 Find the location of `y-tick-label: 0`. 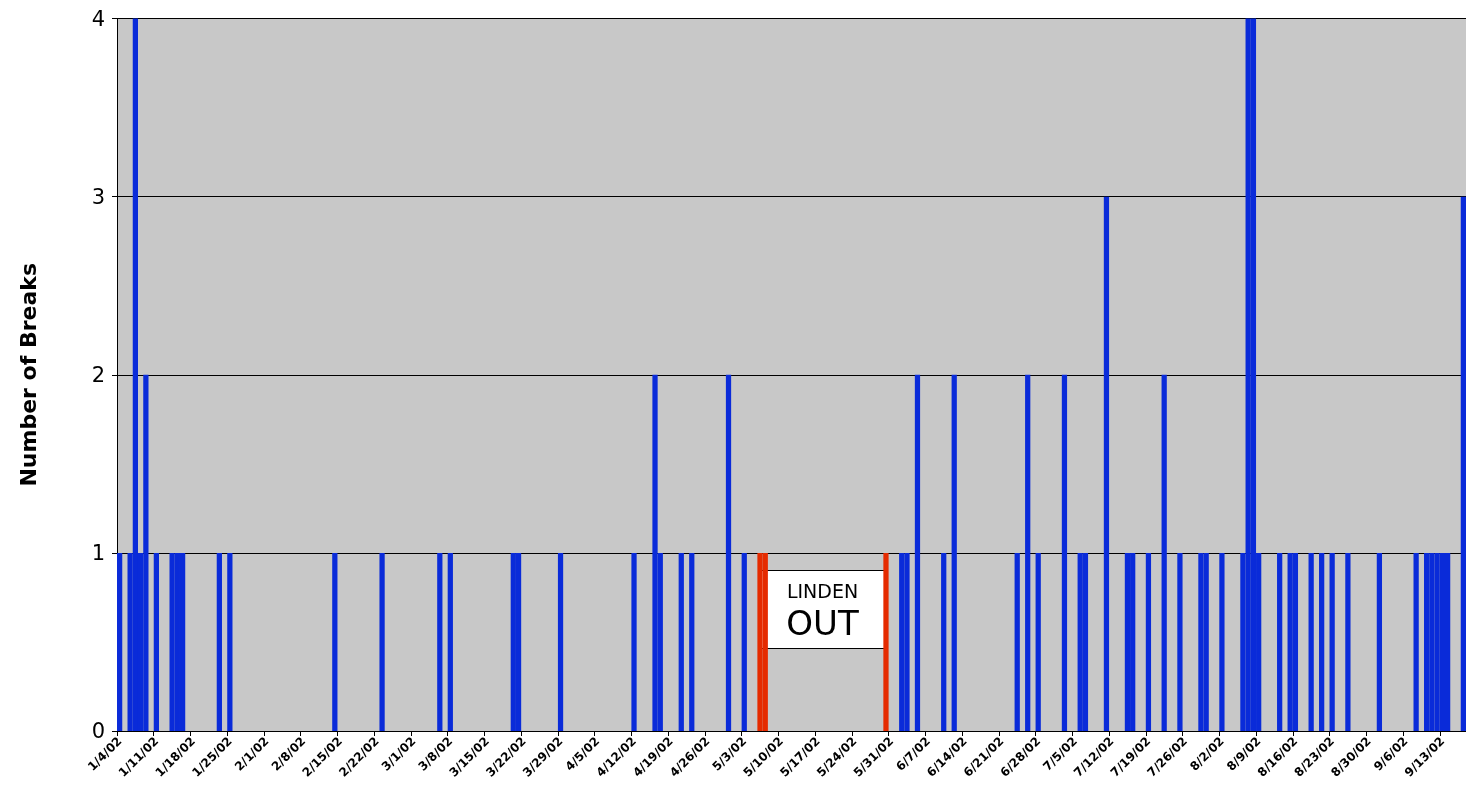

y-tick-label: 0 is located at coordinates (98, 731).